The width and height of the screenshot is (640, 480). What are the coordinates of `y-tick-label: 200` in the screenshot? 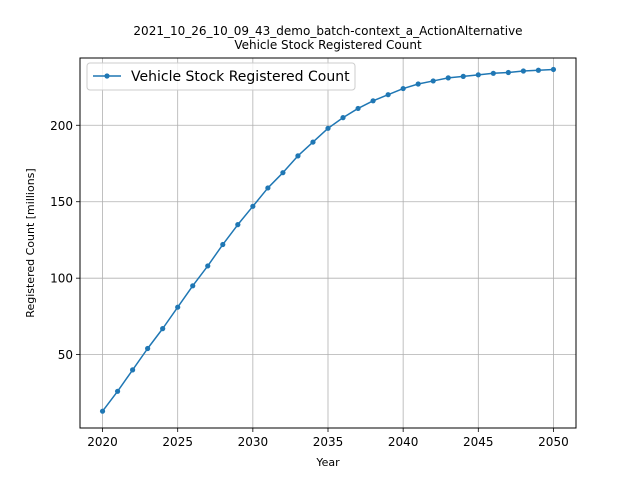 It's located at (61, 126).